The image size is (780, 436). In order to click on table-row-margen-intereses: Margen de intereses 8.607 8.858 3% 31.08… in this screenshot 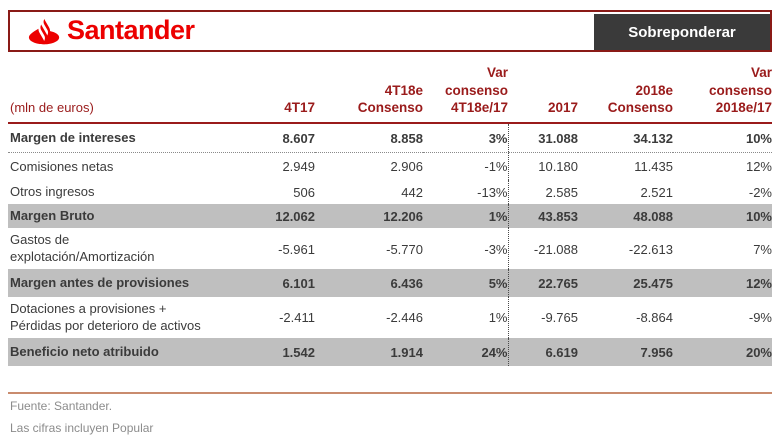, I will do `click(390, 137)`.